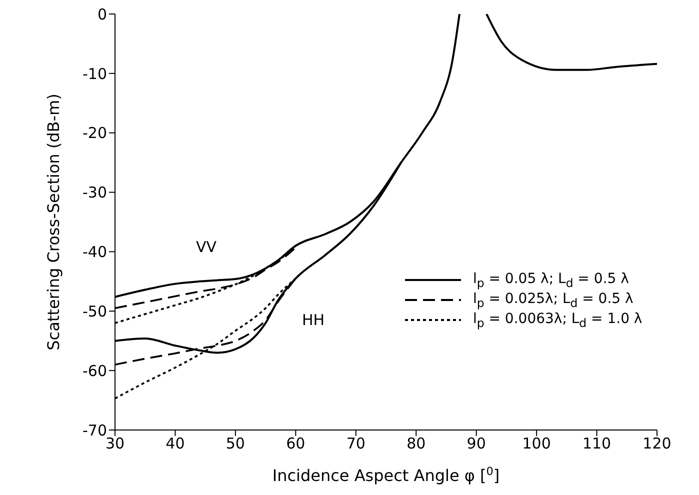 This screenshot has width=699, height=495. I want to click on y-tick-label: -60, so click(94, 371).